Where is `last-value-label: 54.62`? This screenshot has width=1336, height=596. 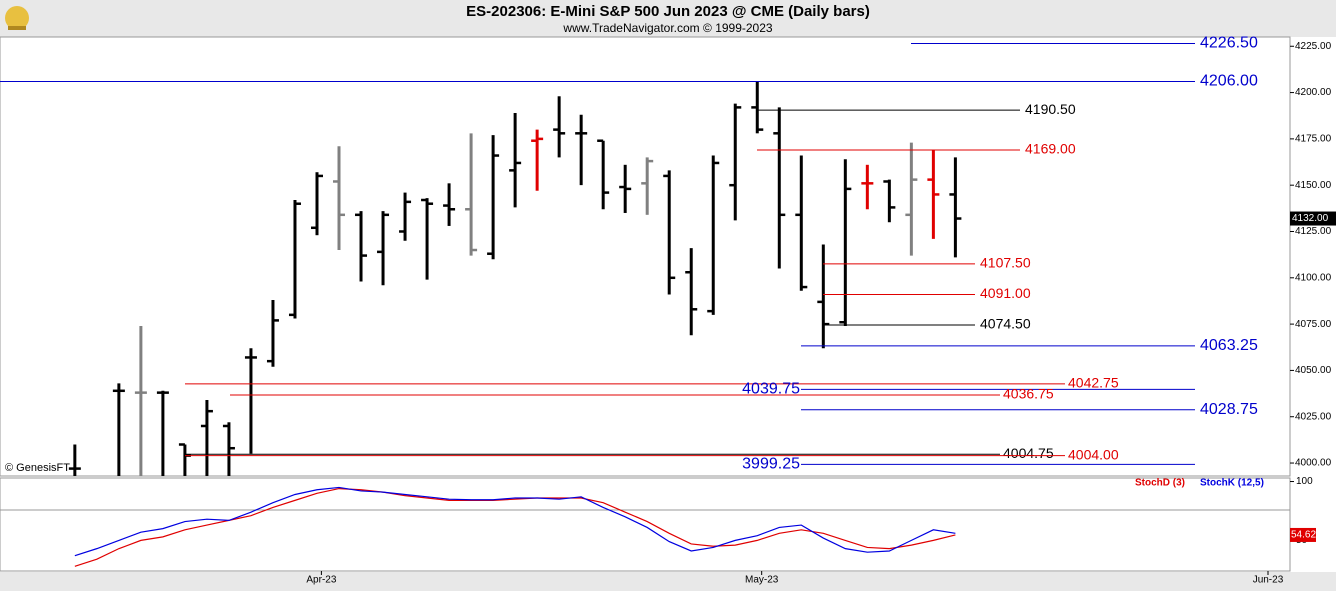
last-value-label: 54.62 is located at coordinates (1303, 535).